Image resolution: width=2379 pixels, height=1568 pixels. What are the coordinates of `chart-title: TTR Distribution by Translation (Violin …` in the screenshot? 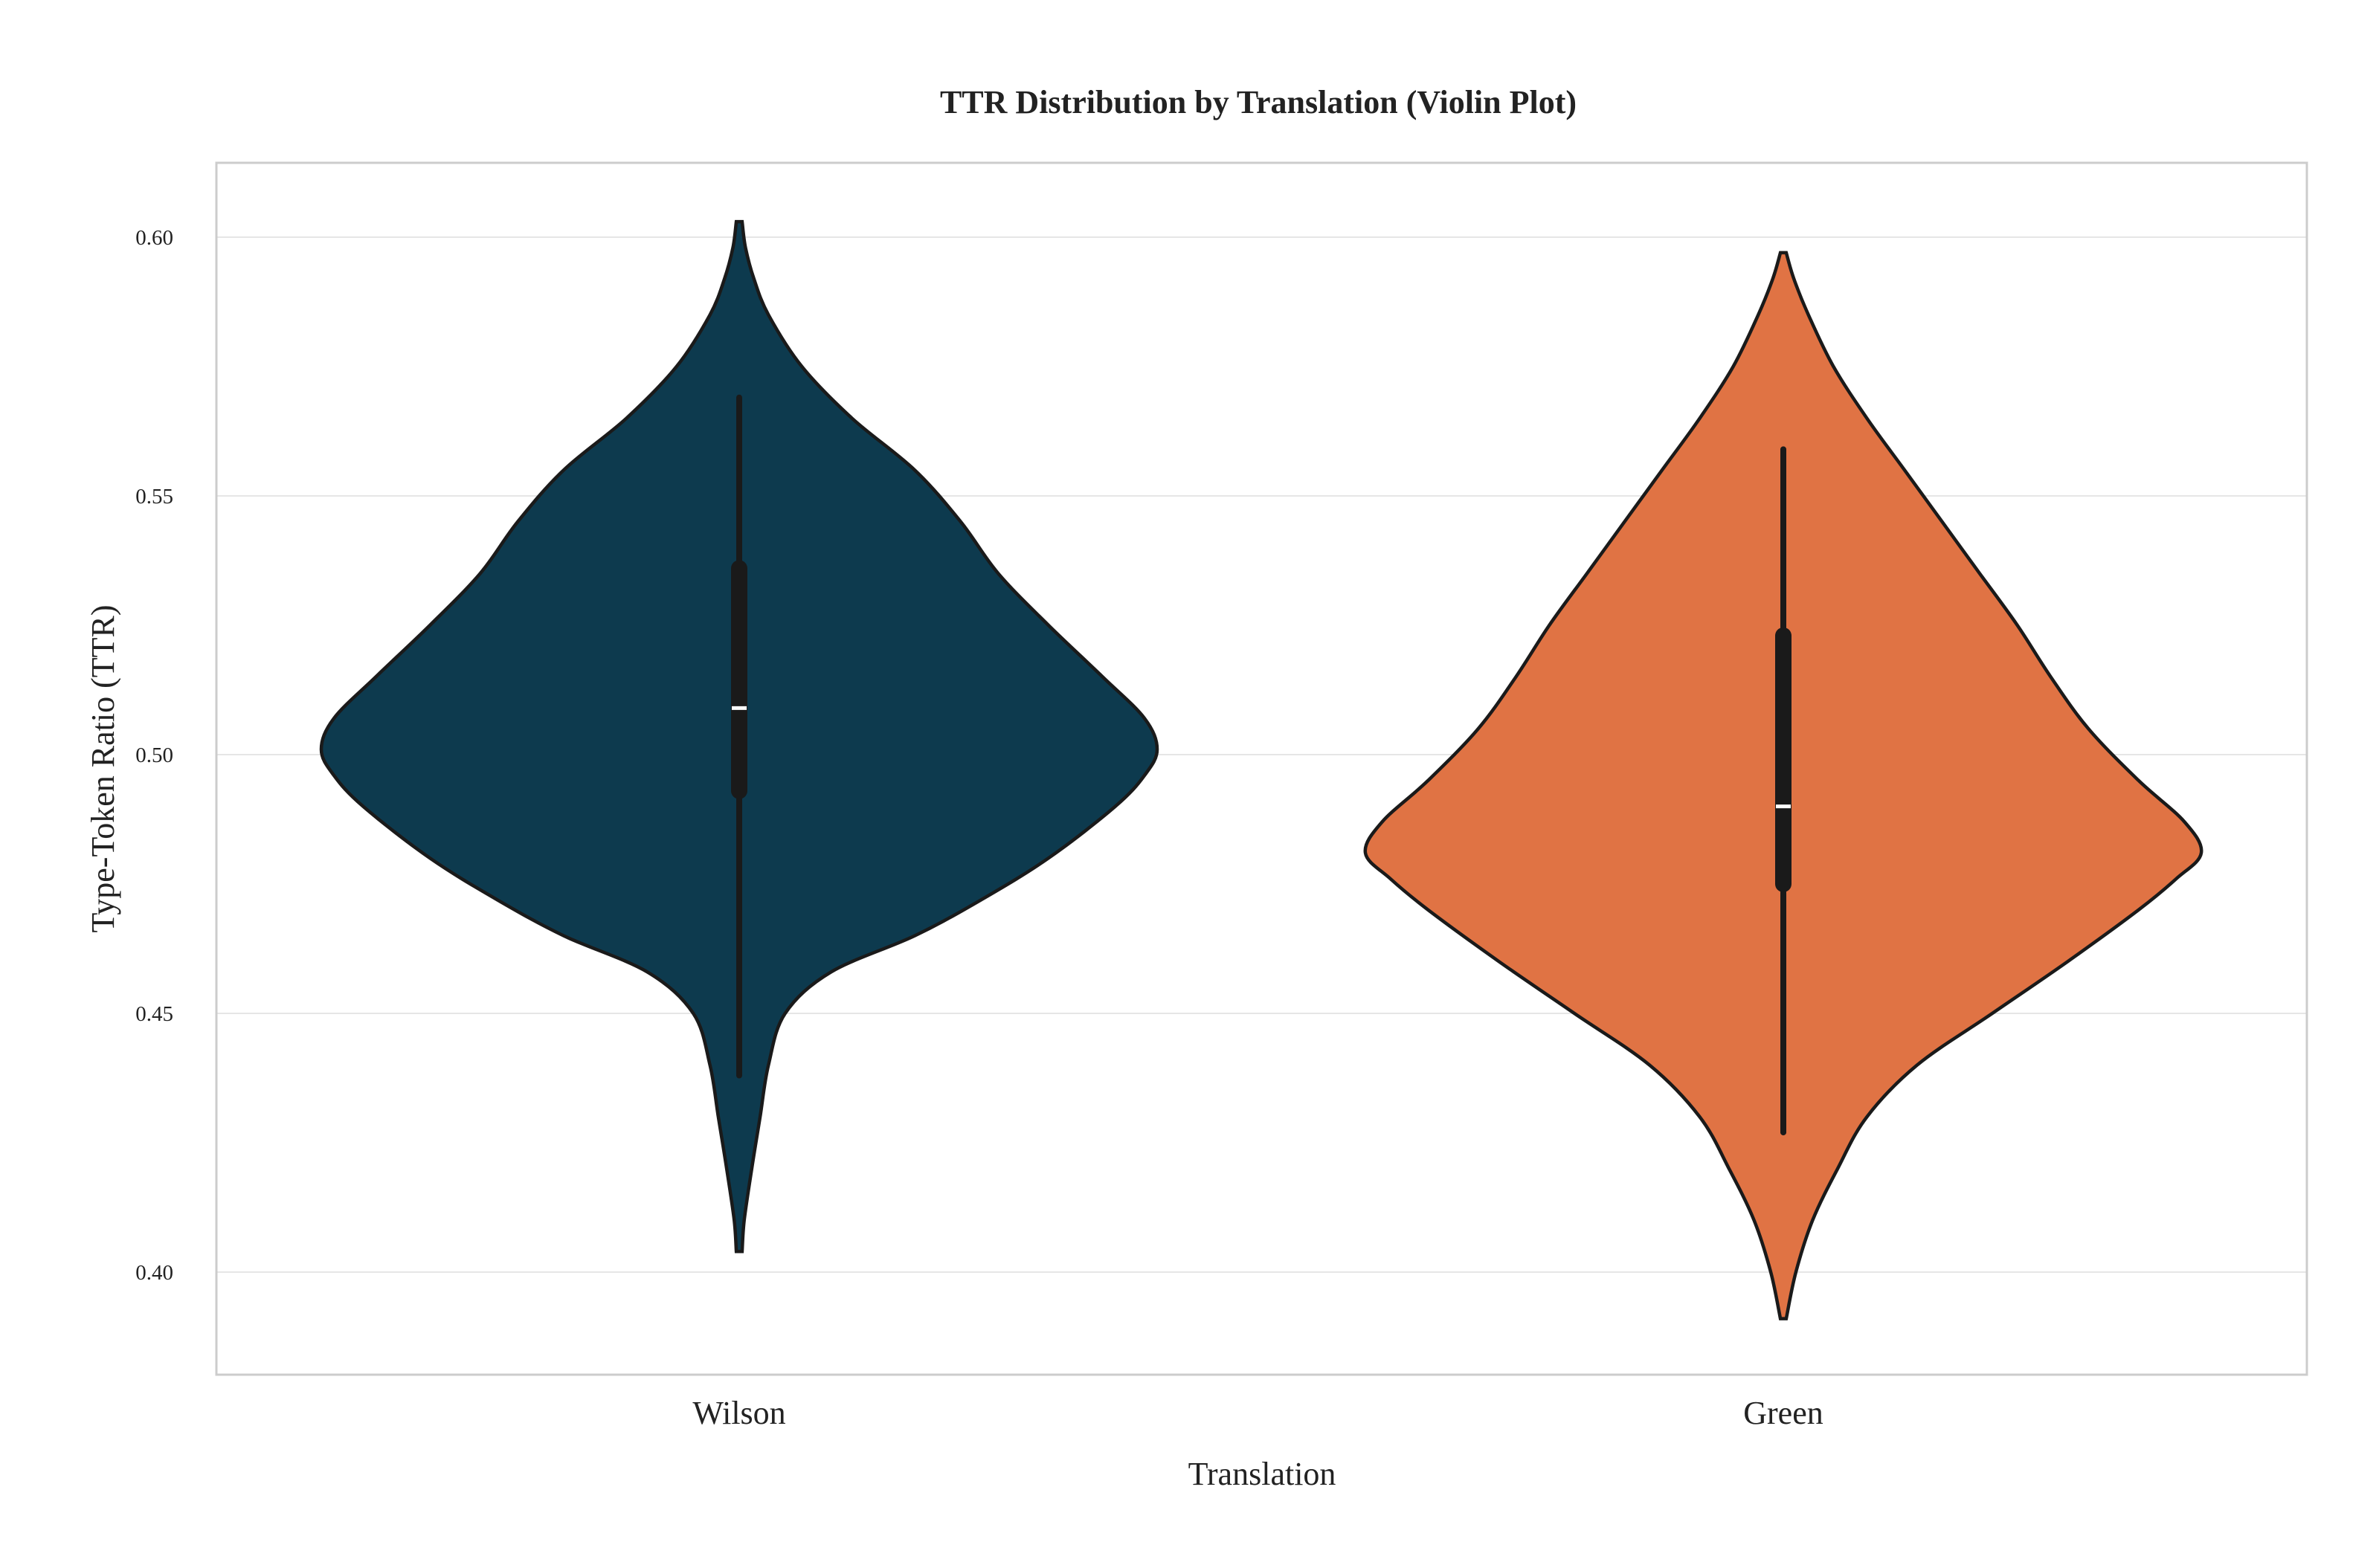 It's located at (1259, 102).